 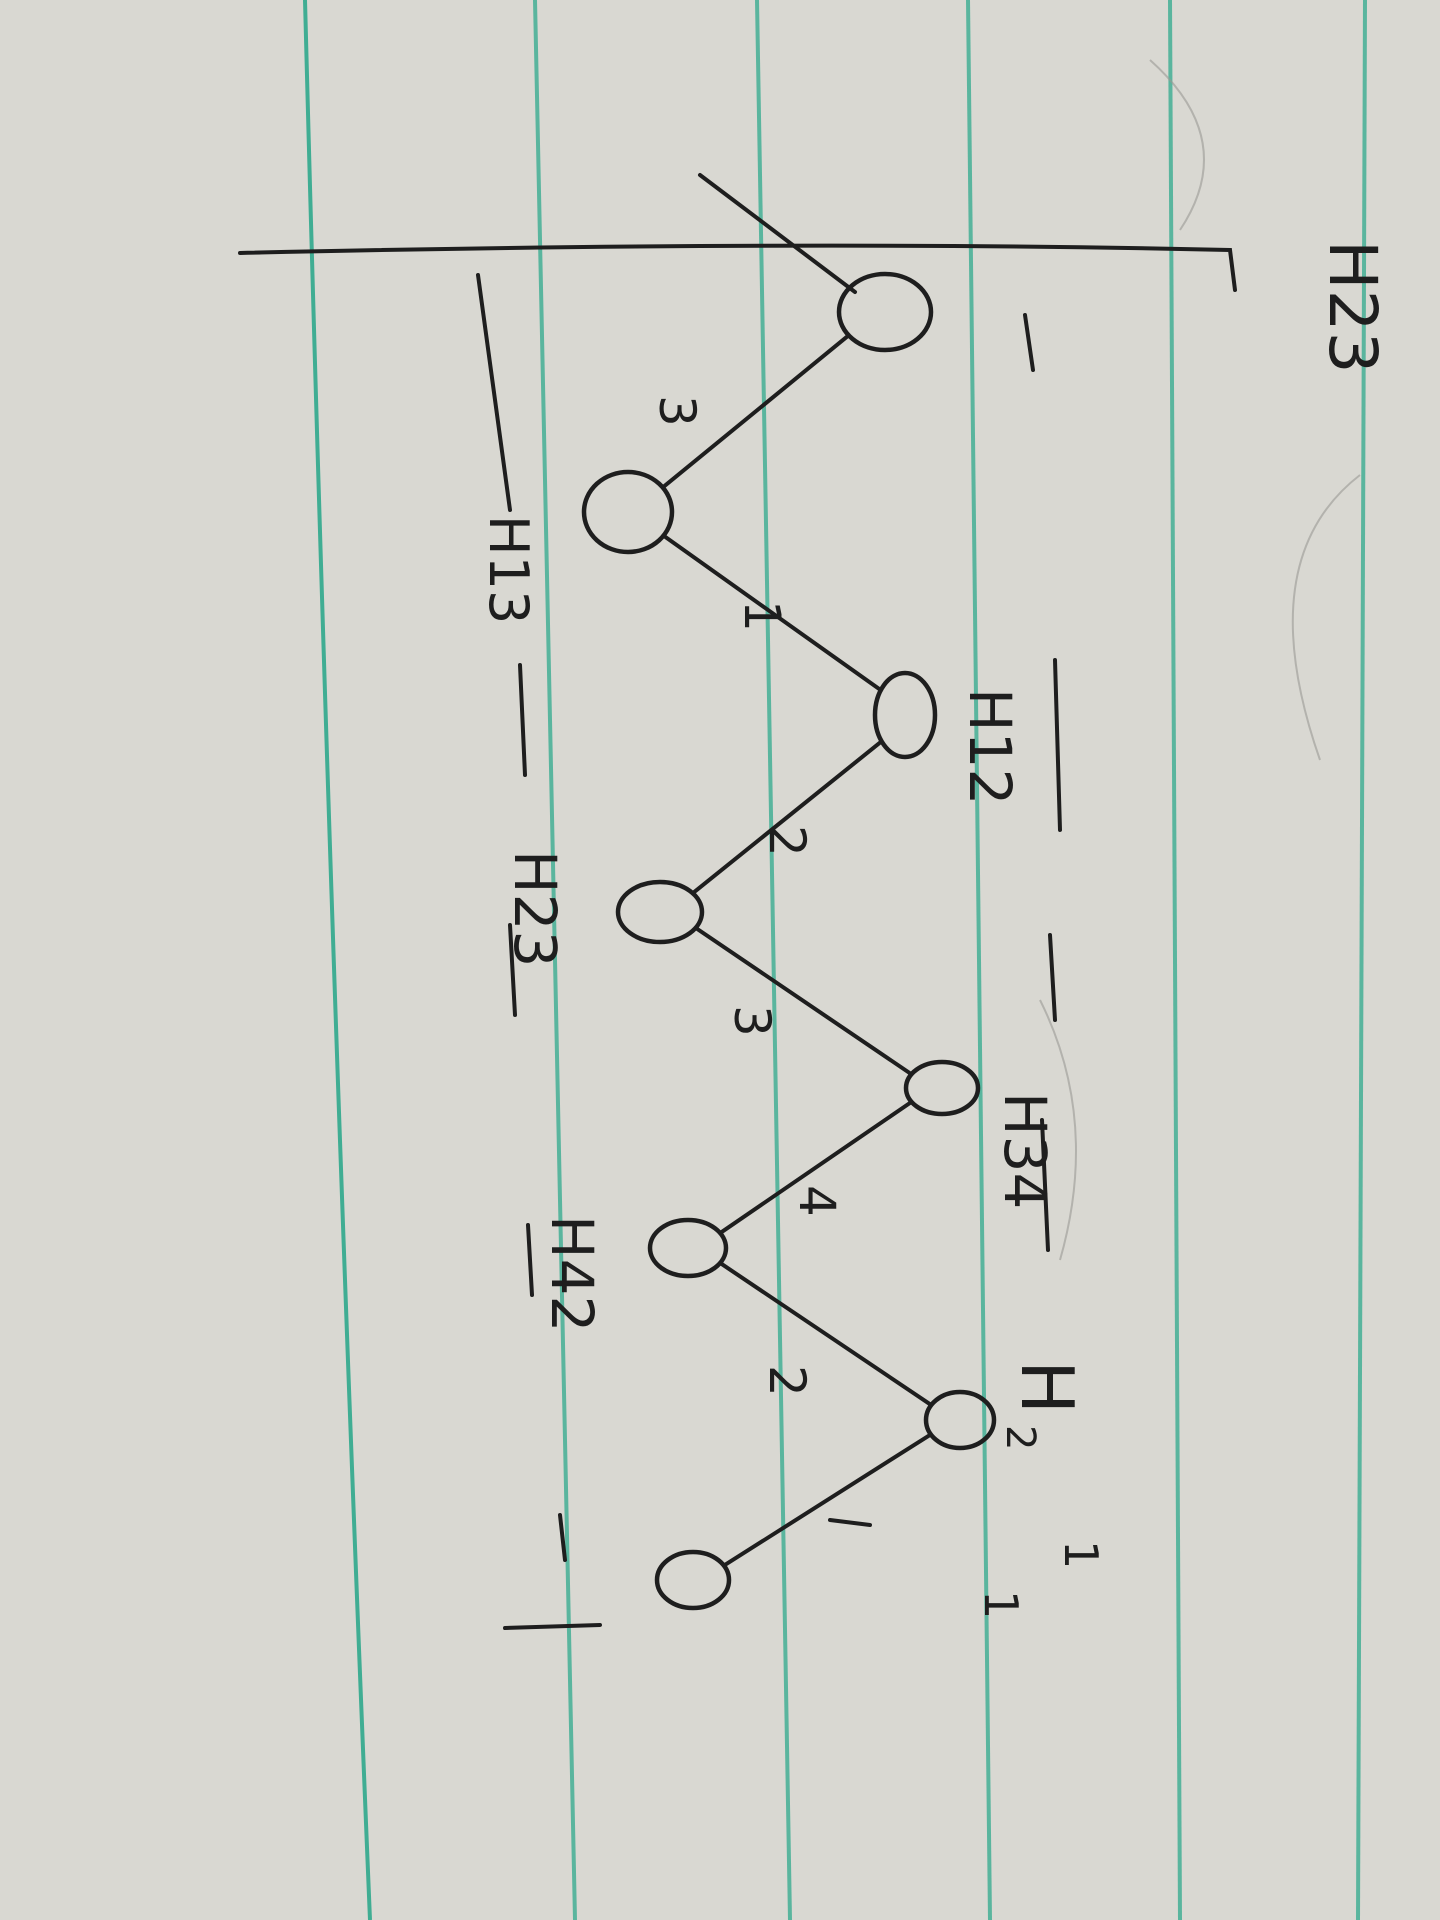 I want to click on node-n2, so click(x=628, y=512).